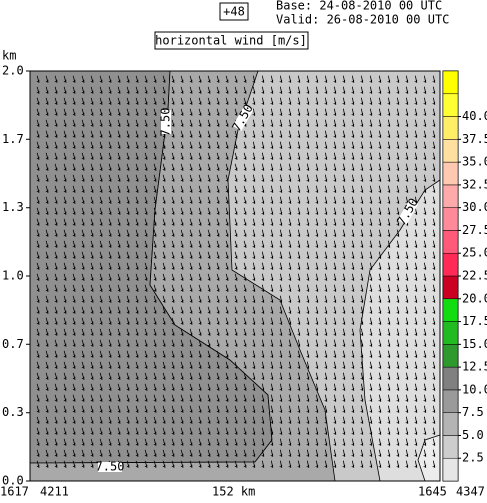 This screenshot has width=487, height=503. What do you see at coordinates (474, 253) in the screenshot?
I see `colorbar-label: 25.0` at bounding box center [474, 253].